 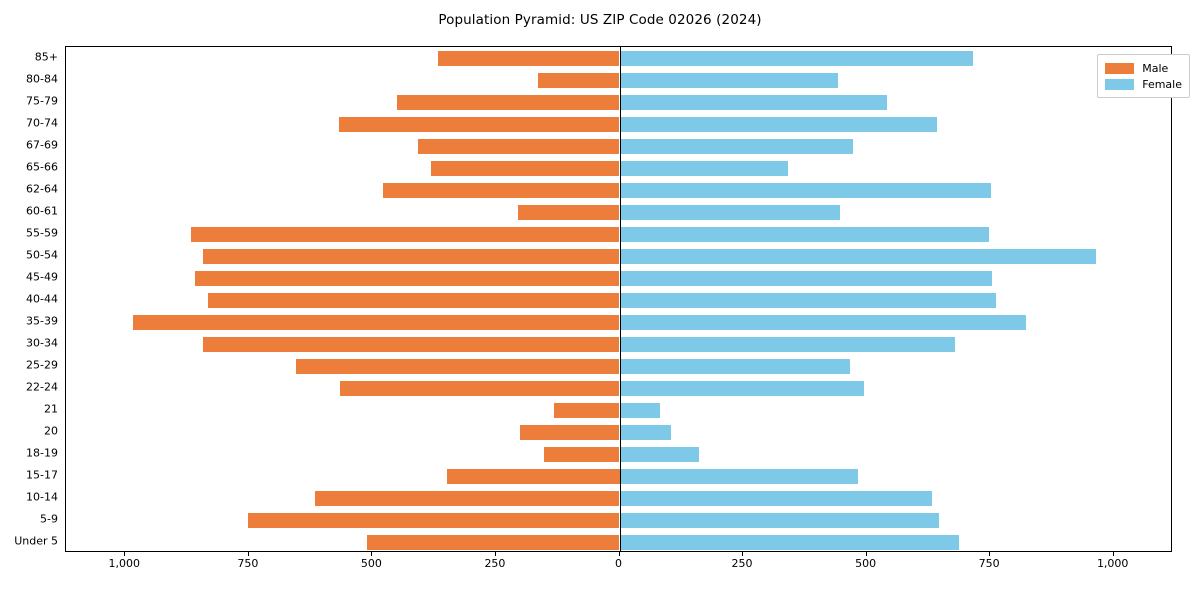 I want to click on legend: Male Female, so click(x=1143, y=76).